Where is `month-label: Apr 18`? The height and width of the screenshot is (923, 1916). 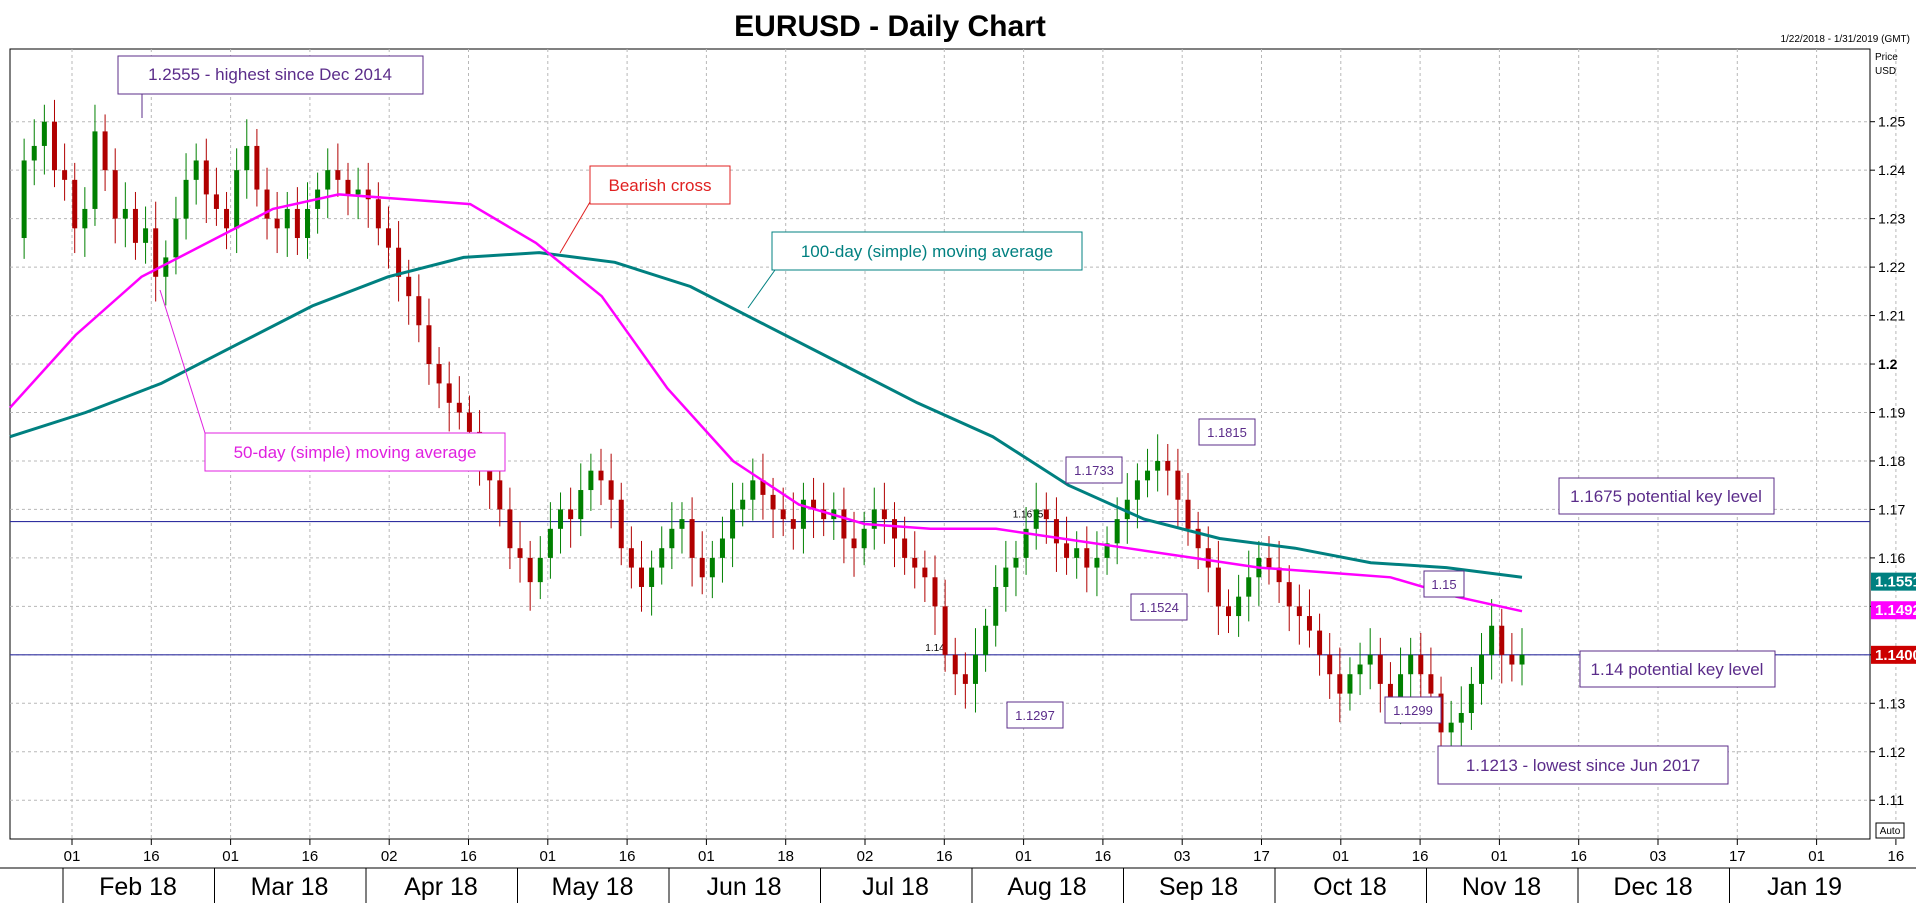 month-label: Apr 18 is located at coordinates (441, 887).